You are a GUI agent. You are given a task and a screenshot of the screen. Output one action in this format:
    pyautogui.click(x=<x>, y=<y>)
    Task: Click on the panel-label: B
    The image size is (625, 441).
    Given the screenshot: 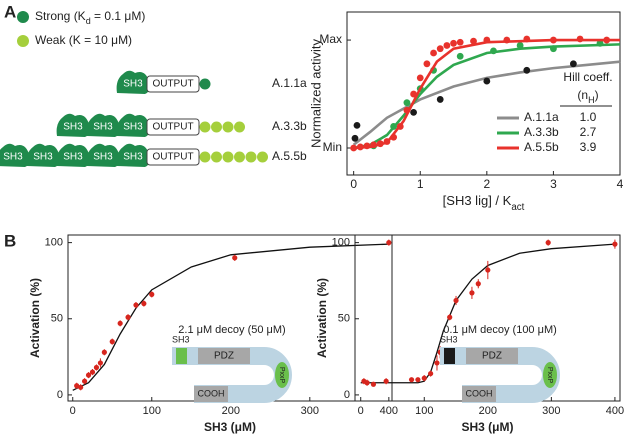 What is the action you would take?
    pyautogui.click(x=10, y=240)
    